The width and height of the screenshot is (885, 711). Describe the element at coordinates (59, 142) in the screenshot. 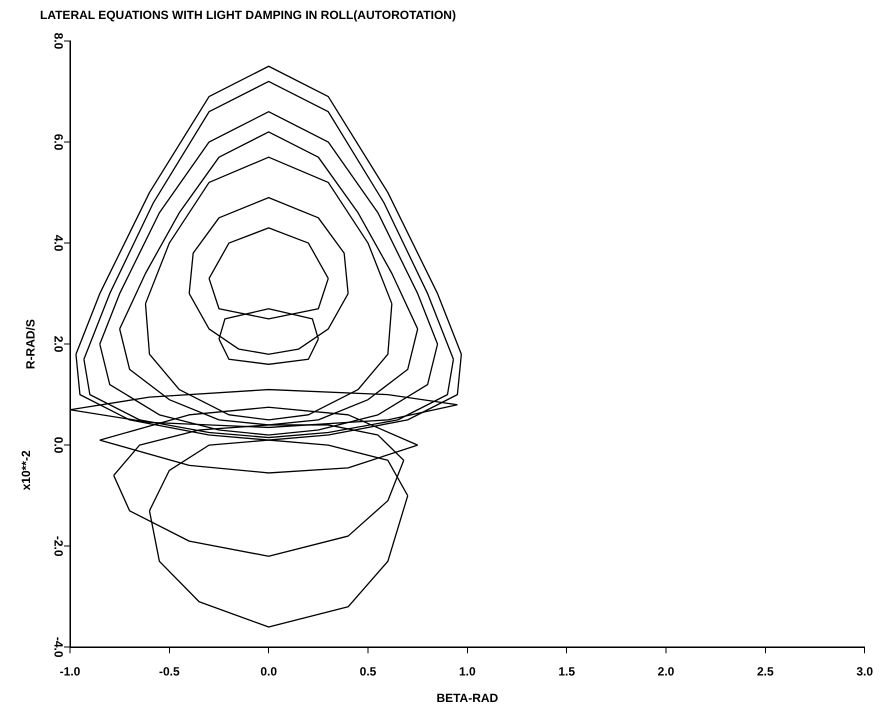

I see `y-tick-label: 6.0` at that location.